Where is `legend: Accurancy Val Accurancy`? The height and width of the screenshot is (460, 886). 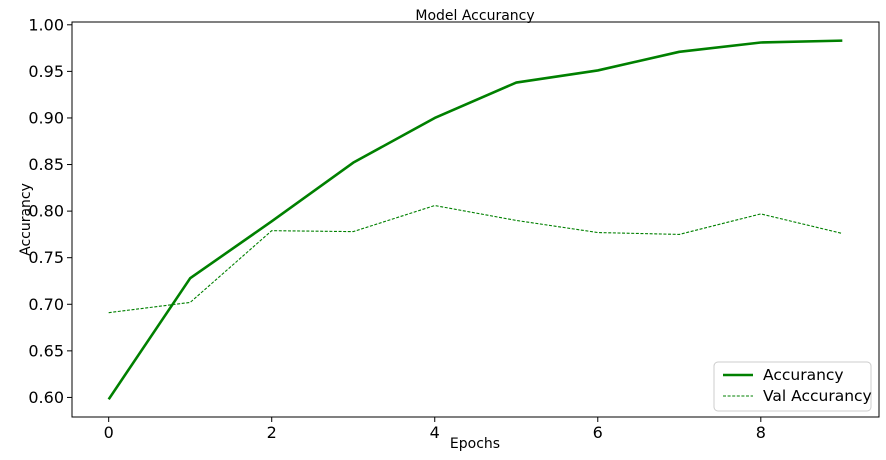
legend: Accurancy Val Accurancy is located at coordinates (792, 386).